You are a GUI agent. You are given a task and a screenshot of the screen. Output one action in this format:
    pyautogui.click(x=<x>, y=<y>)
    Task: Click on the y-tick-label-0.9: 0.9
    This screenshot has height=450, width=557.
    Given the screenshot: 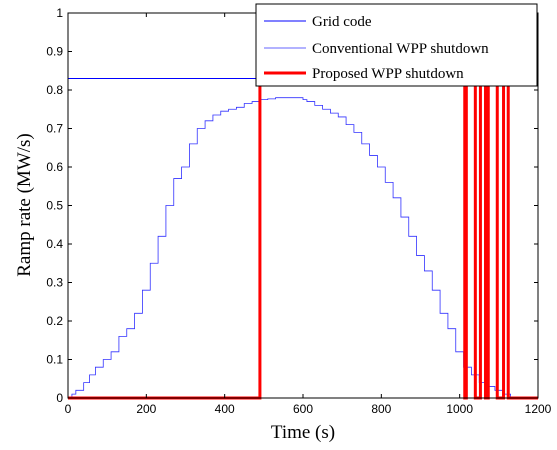 What is the action you would take?
    pyautogui.click(x=54, y=52)
    